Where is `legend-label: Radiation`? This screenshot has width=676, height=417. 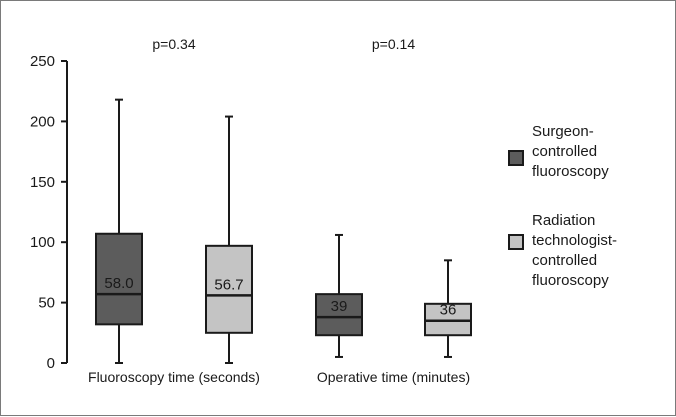 legend-label: Radiation is located at coordinates (563, 220).